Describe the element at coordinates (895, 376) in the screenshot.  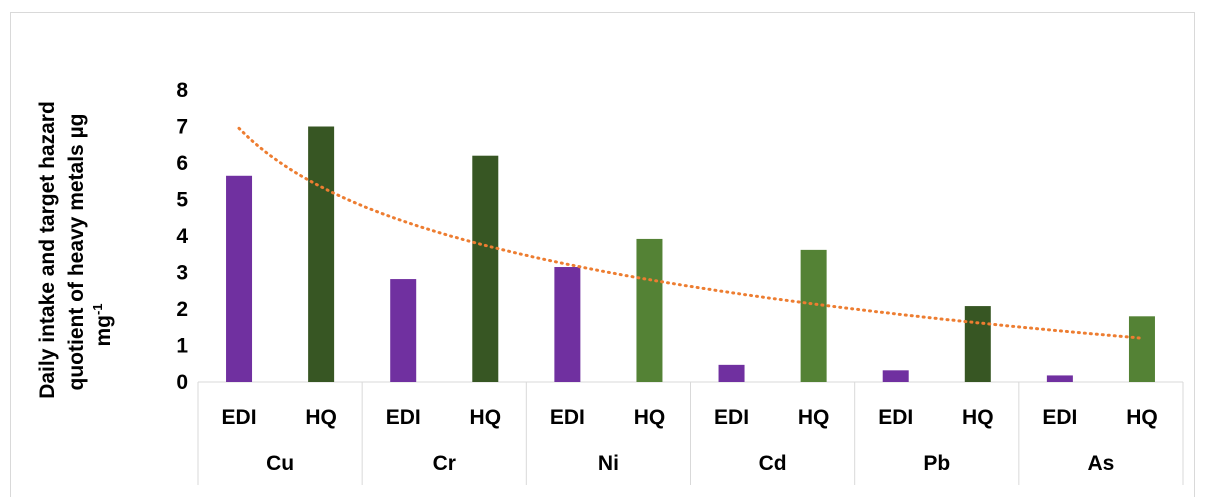
I see `bar-pb-edi` at that location.